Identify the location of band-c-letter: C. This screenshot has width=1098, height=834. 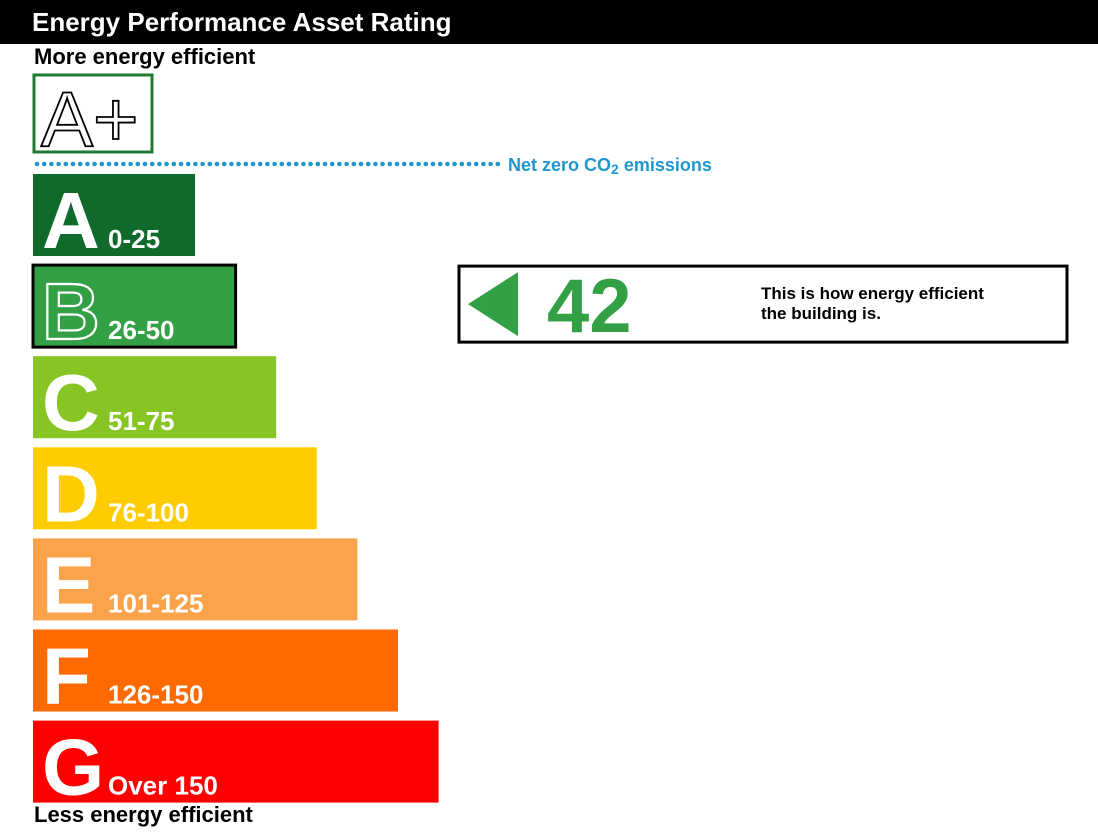
(71, 402).